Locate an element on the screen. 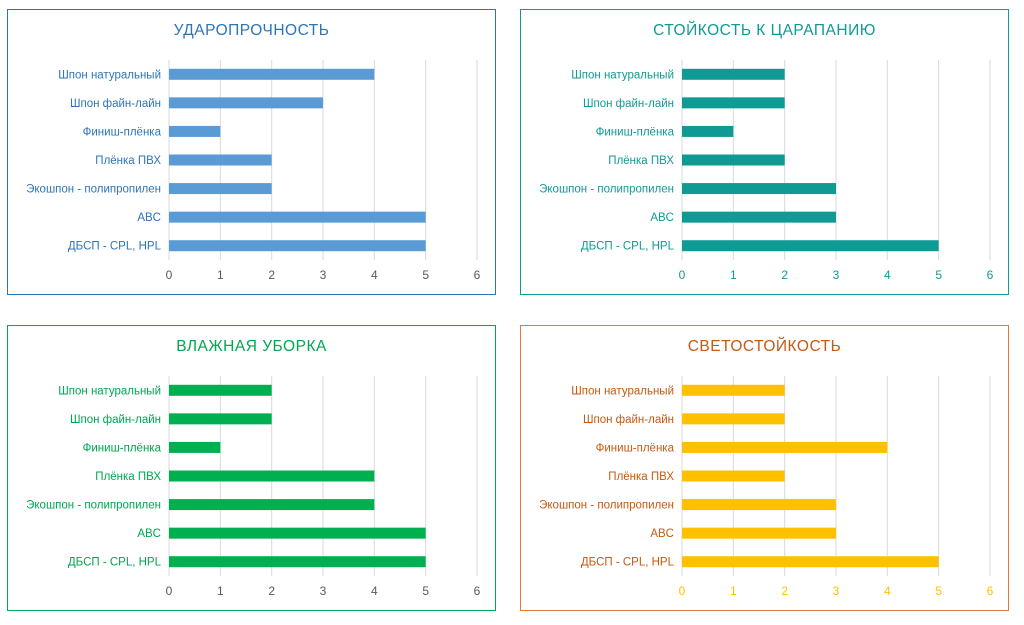 Image resolution: width=1024 pixels, height=625 pixels. chart-title: СТОЙКОСТЬ К ЦАРАПАНИЮ is located at coordinates (764, 30).